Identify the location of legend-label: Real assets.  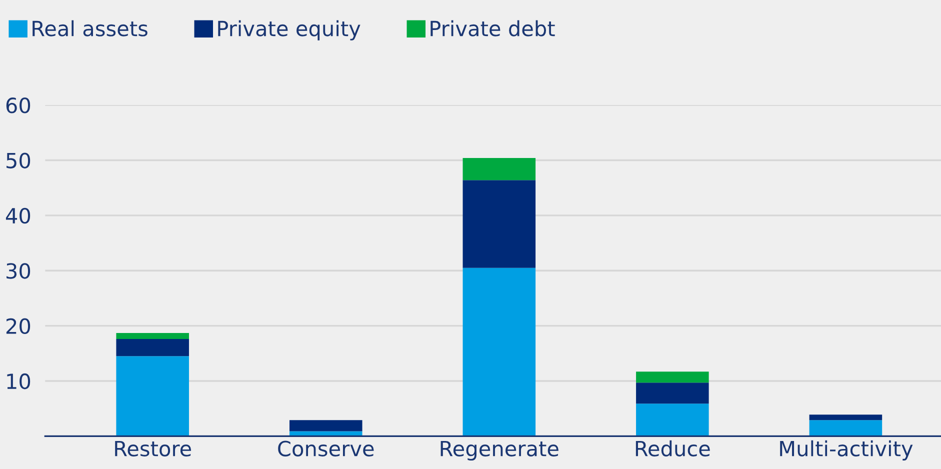
(90, 28).